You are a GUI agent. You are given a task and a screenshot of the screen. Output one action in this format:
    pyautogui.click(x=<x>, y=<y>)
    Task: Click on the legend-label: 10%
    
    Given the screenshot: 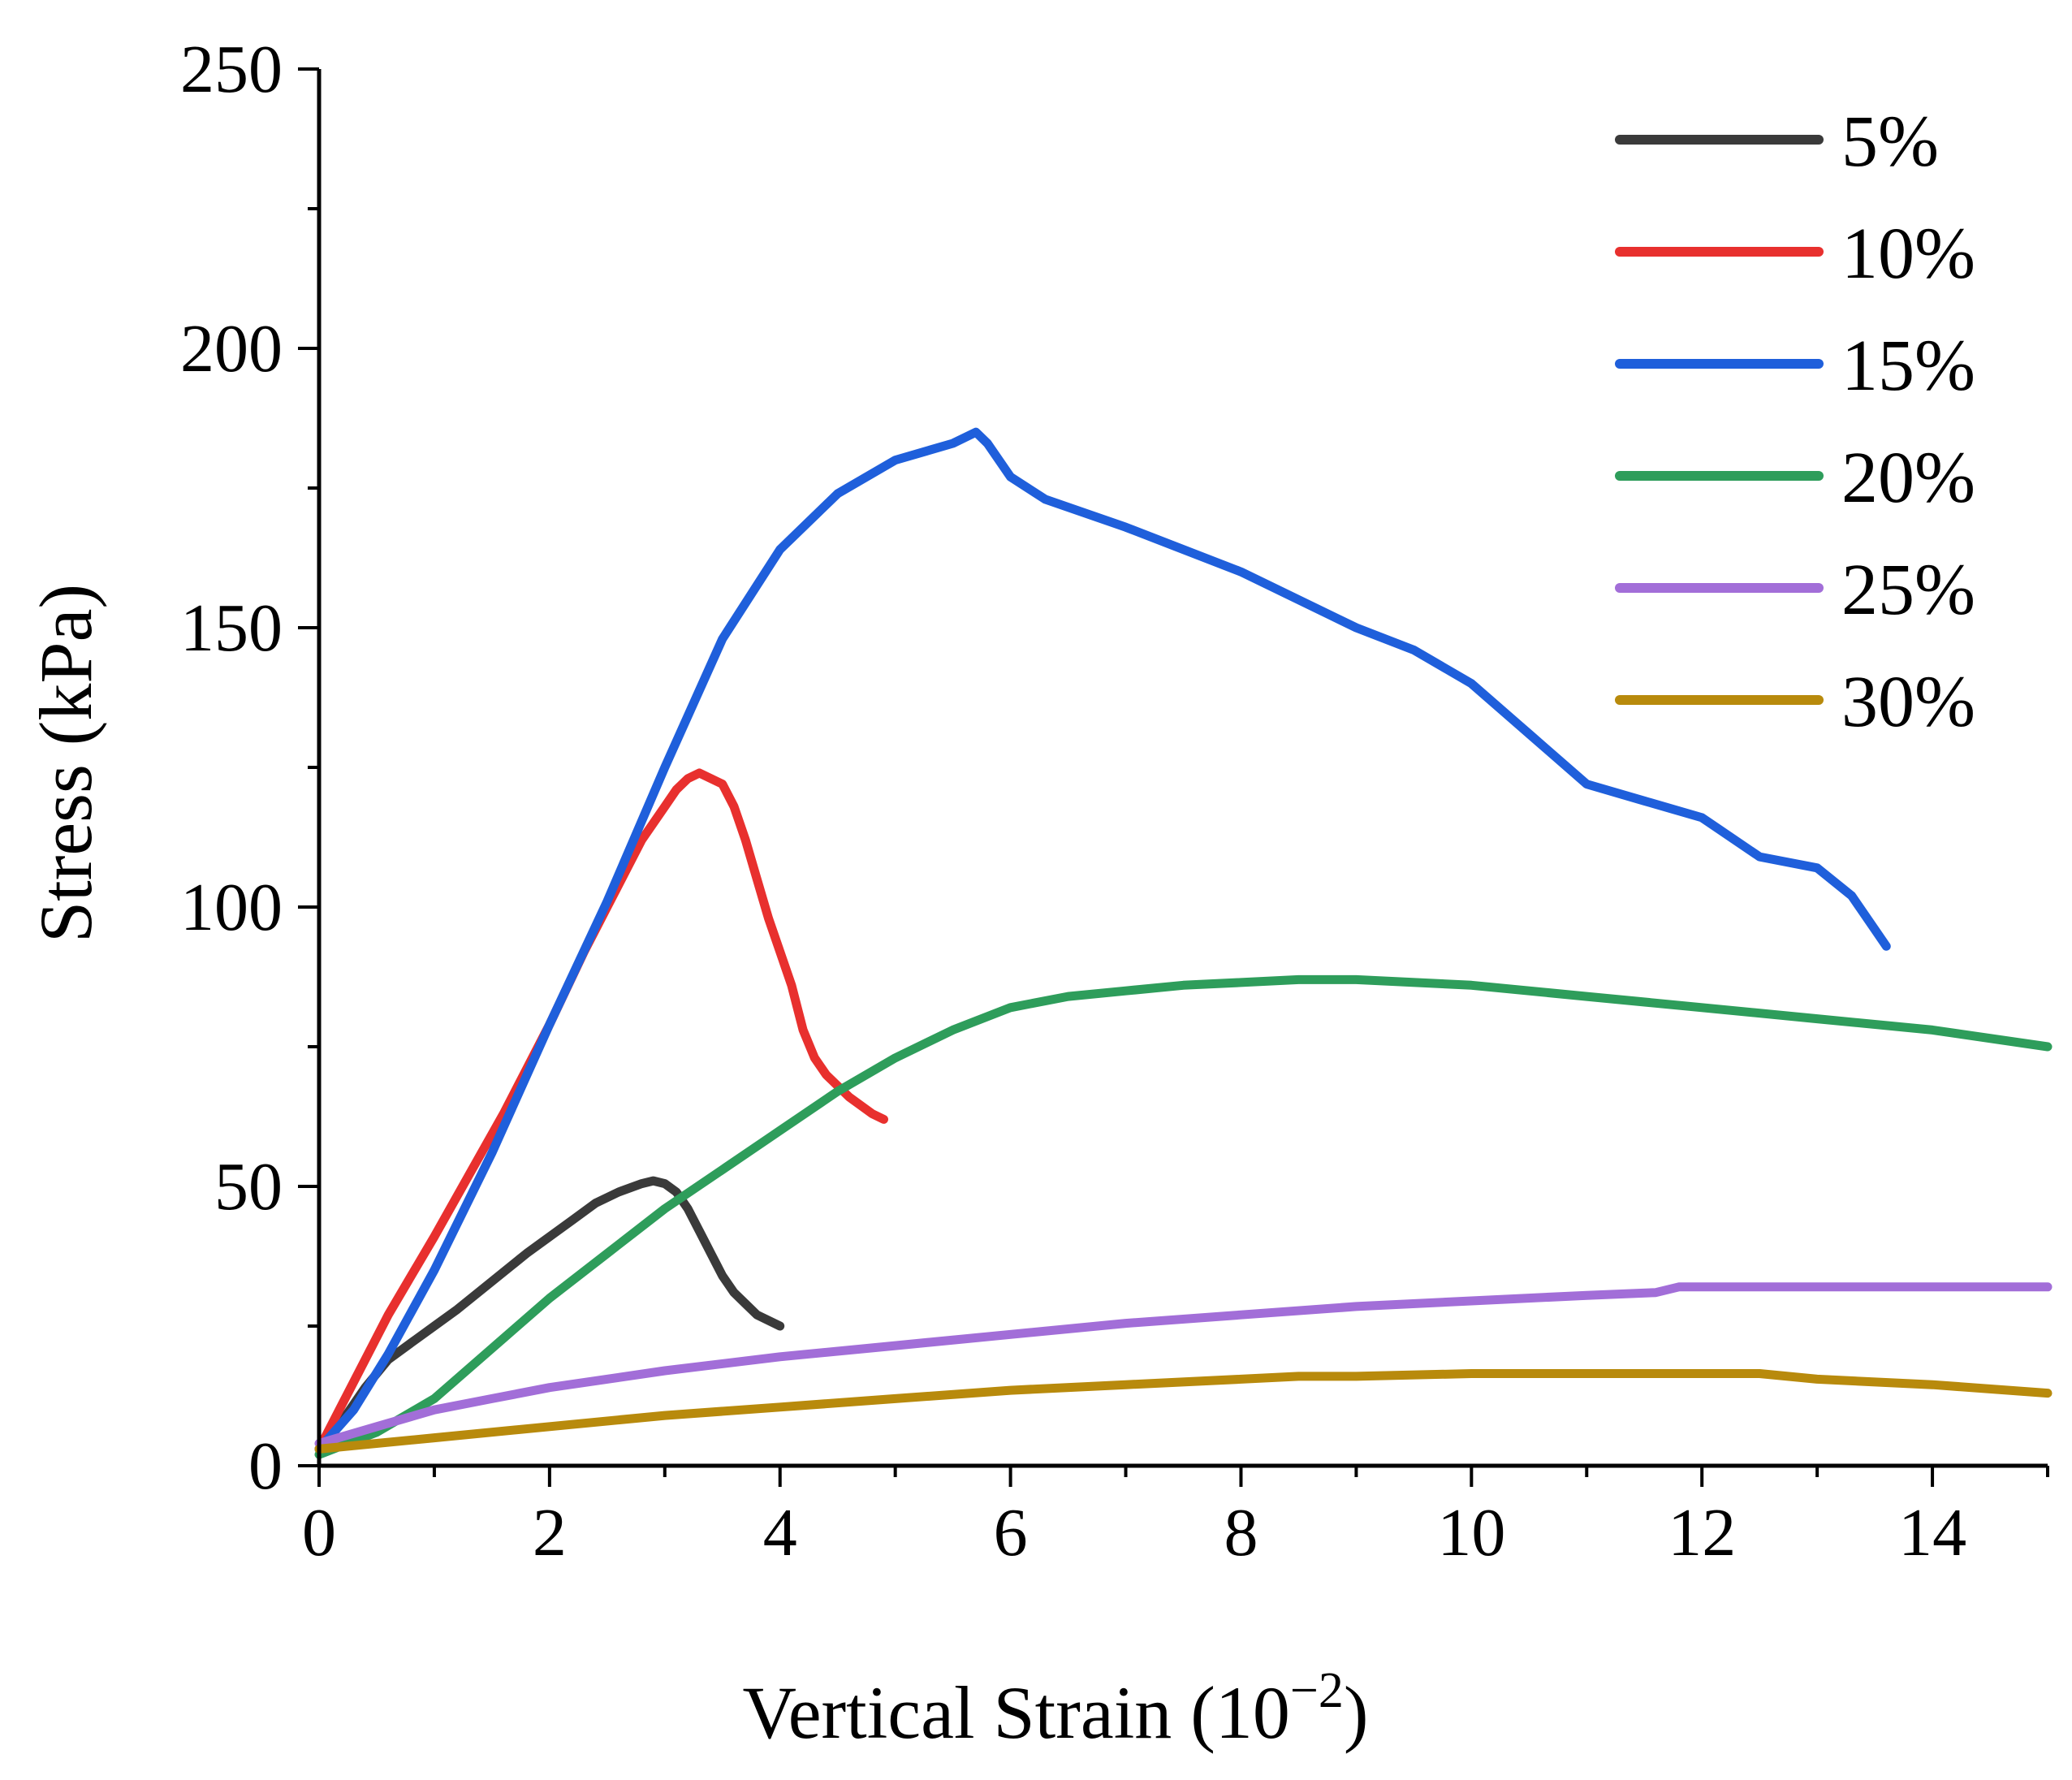 What is the action you would take?
    pyautogui.click(x=1908, y=254)
    